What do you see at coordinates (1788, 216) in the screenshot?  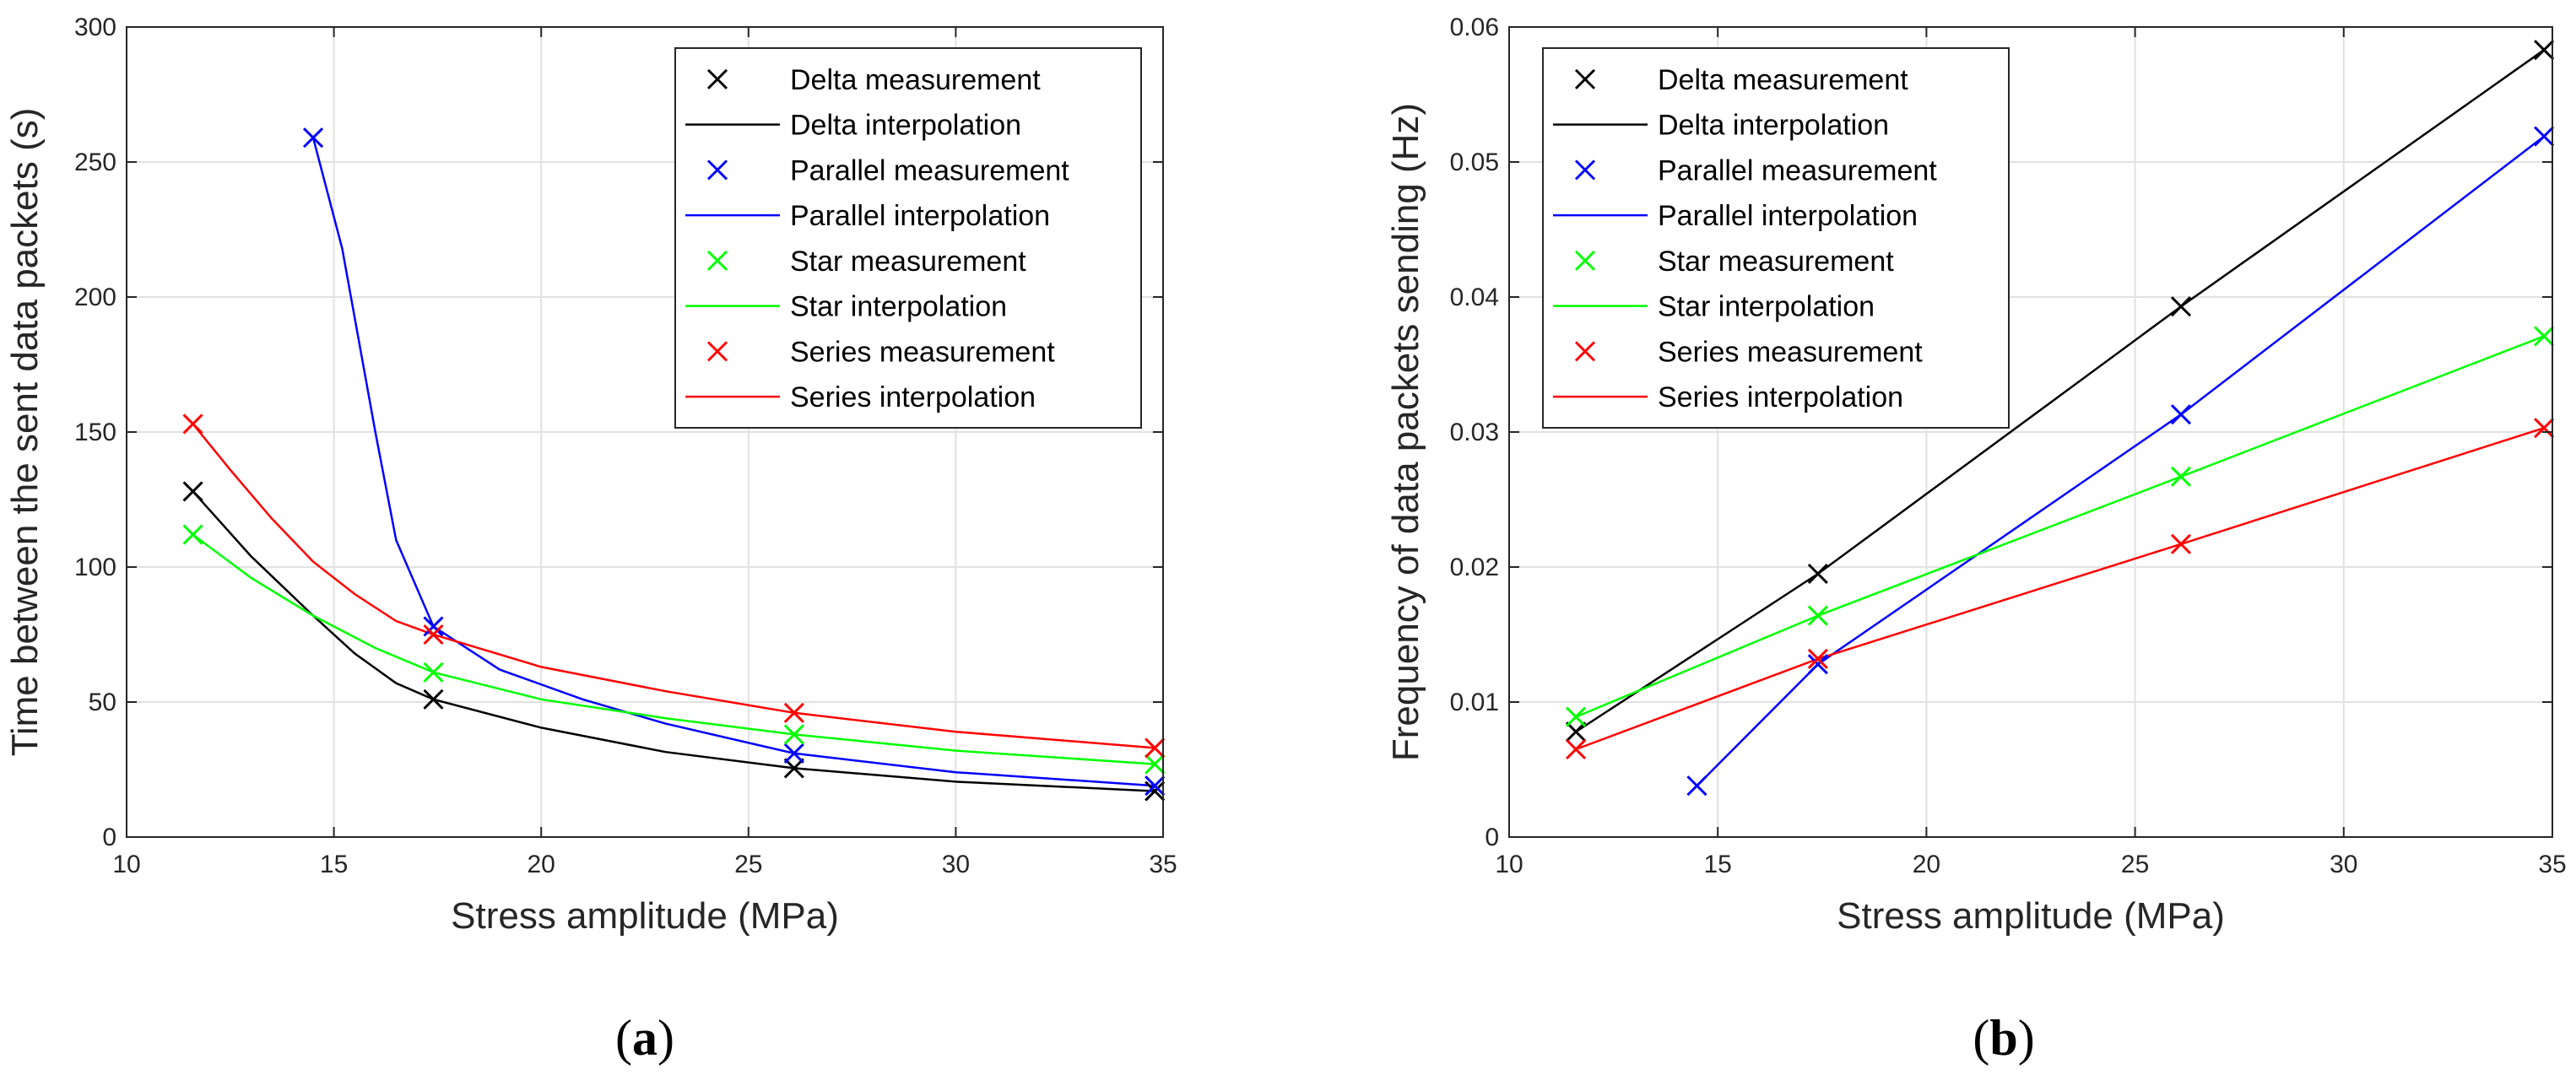 I see `legend-label: Parallel interpolation` at bounding box center [1788, 216].